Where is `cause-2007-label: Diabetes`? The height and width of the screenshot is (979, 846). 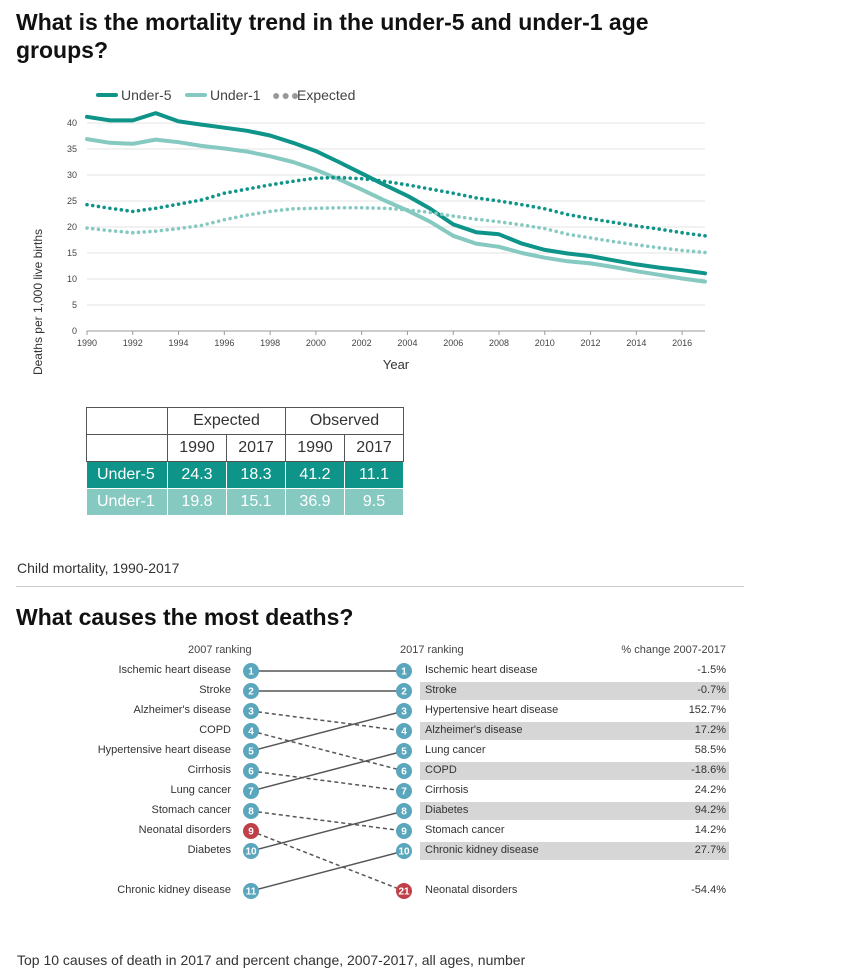
cause-2007-label: Diabetes is located at coordinates (209, 850).